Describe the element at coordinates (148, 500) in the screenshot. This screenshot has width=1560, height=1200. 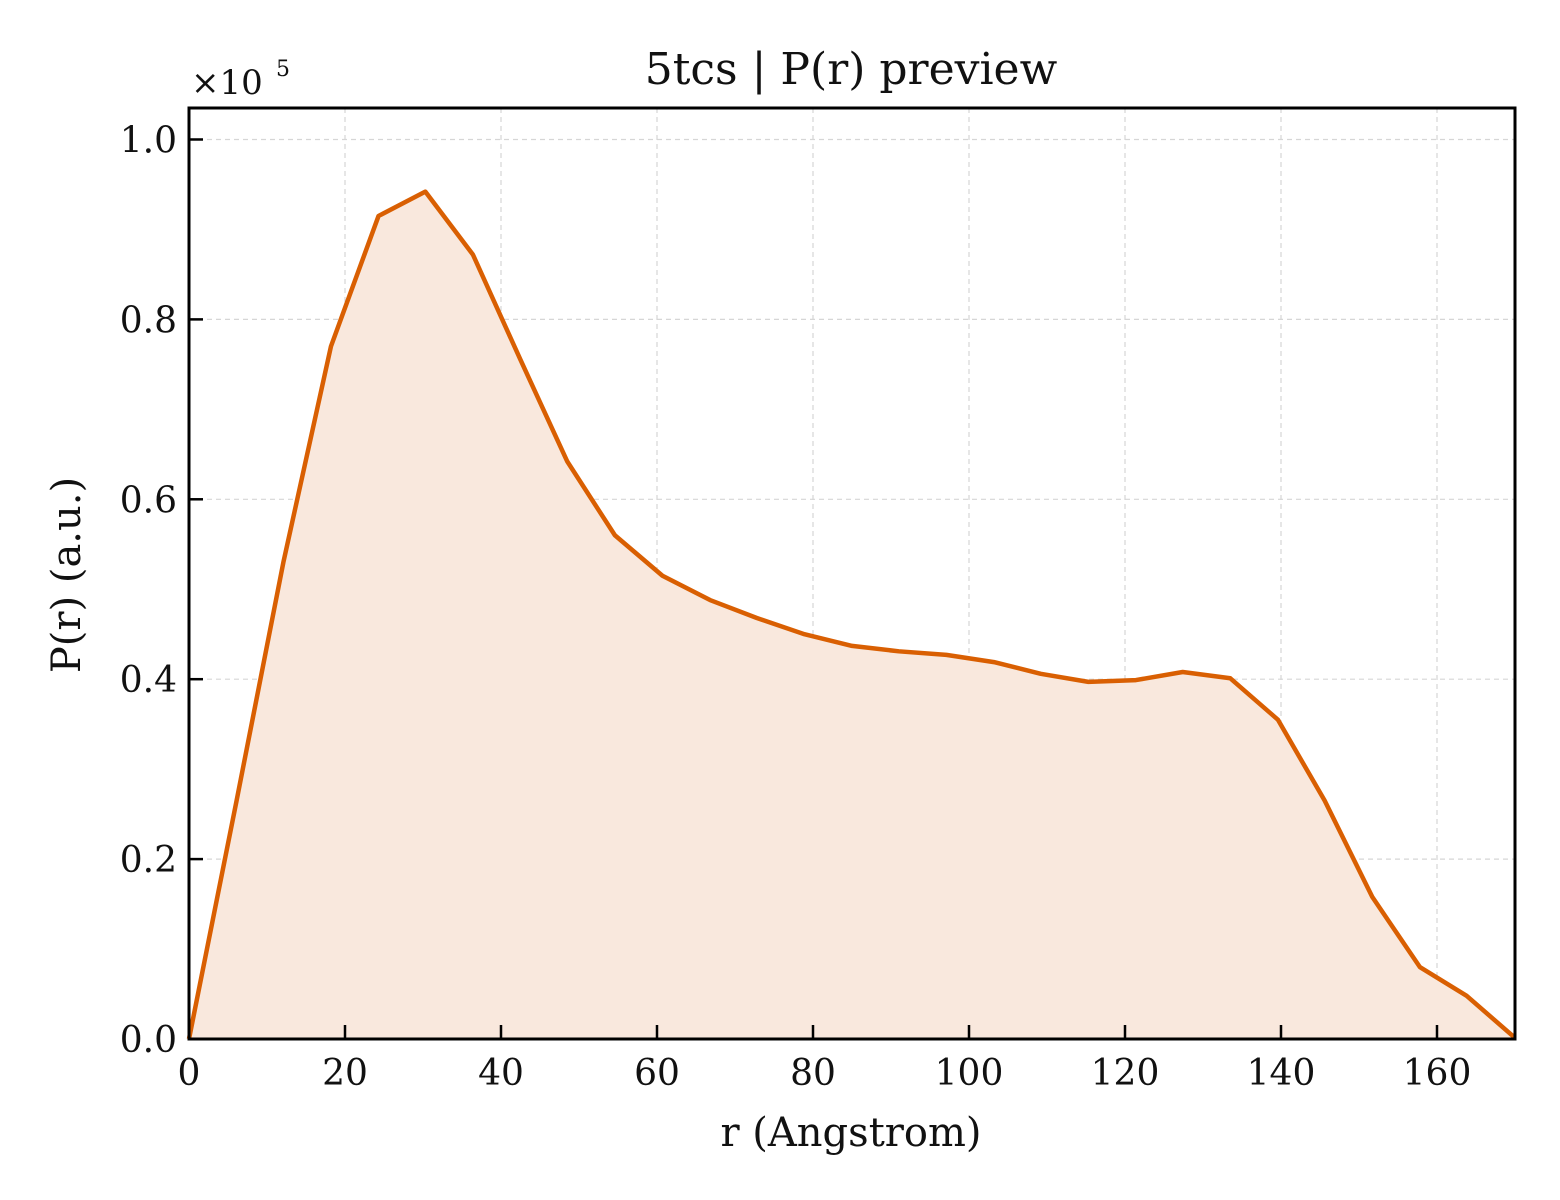
I see `y-tick-label-0.6: 0.6` at that location.